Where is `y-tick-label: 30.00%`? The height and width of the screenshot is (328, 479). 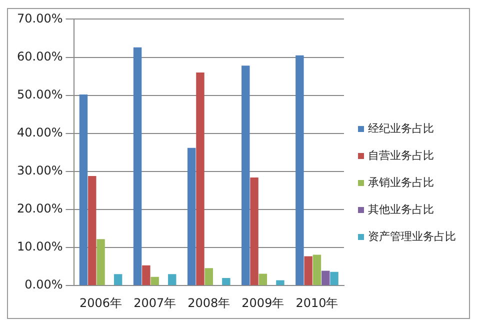 y-tick-label: 30.00% is located at coordinates (39, 171).